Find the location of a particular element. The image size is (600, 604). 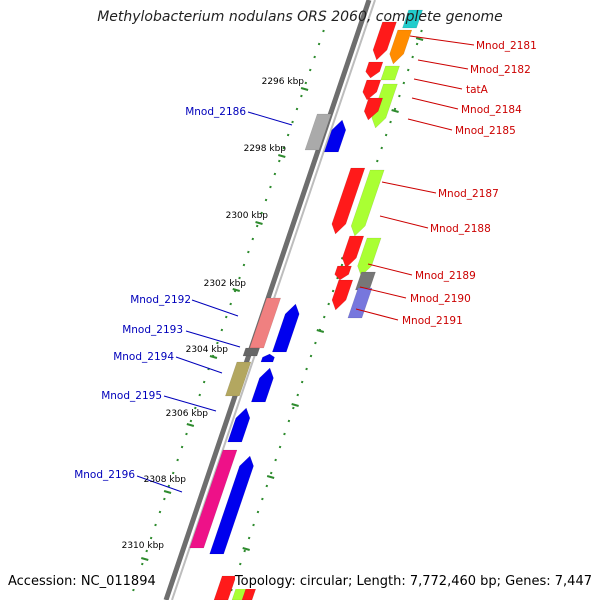

gene-right-label: Mnod_2191 is located at coordinates (432, 321).